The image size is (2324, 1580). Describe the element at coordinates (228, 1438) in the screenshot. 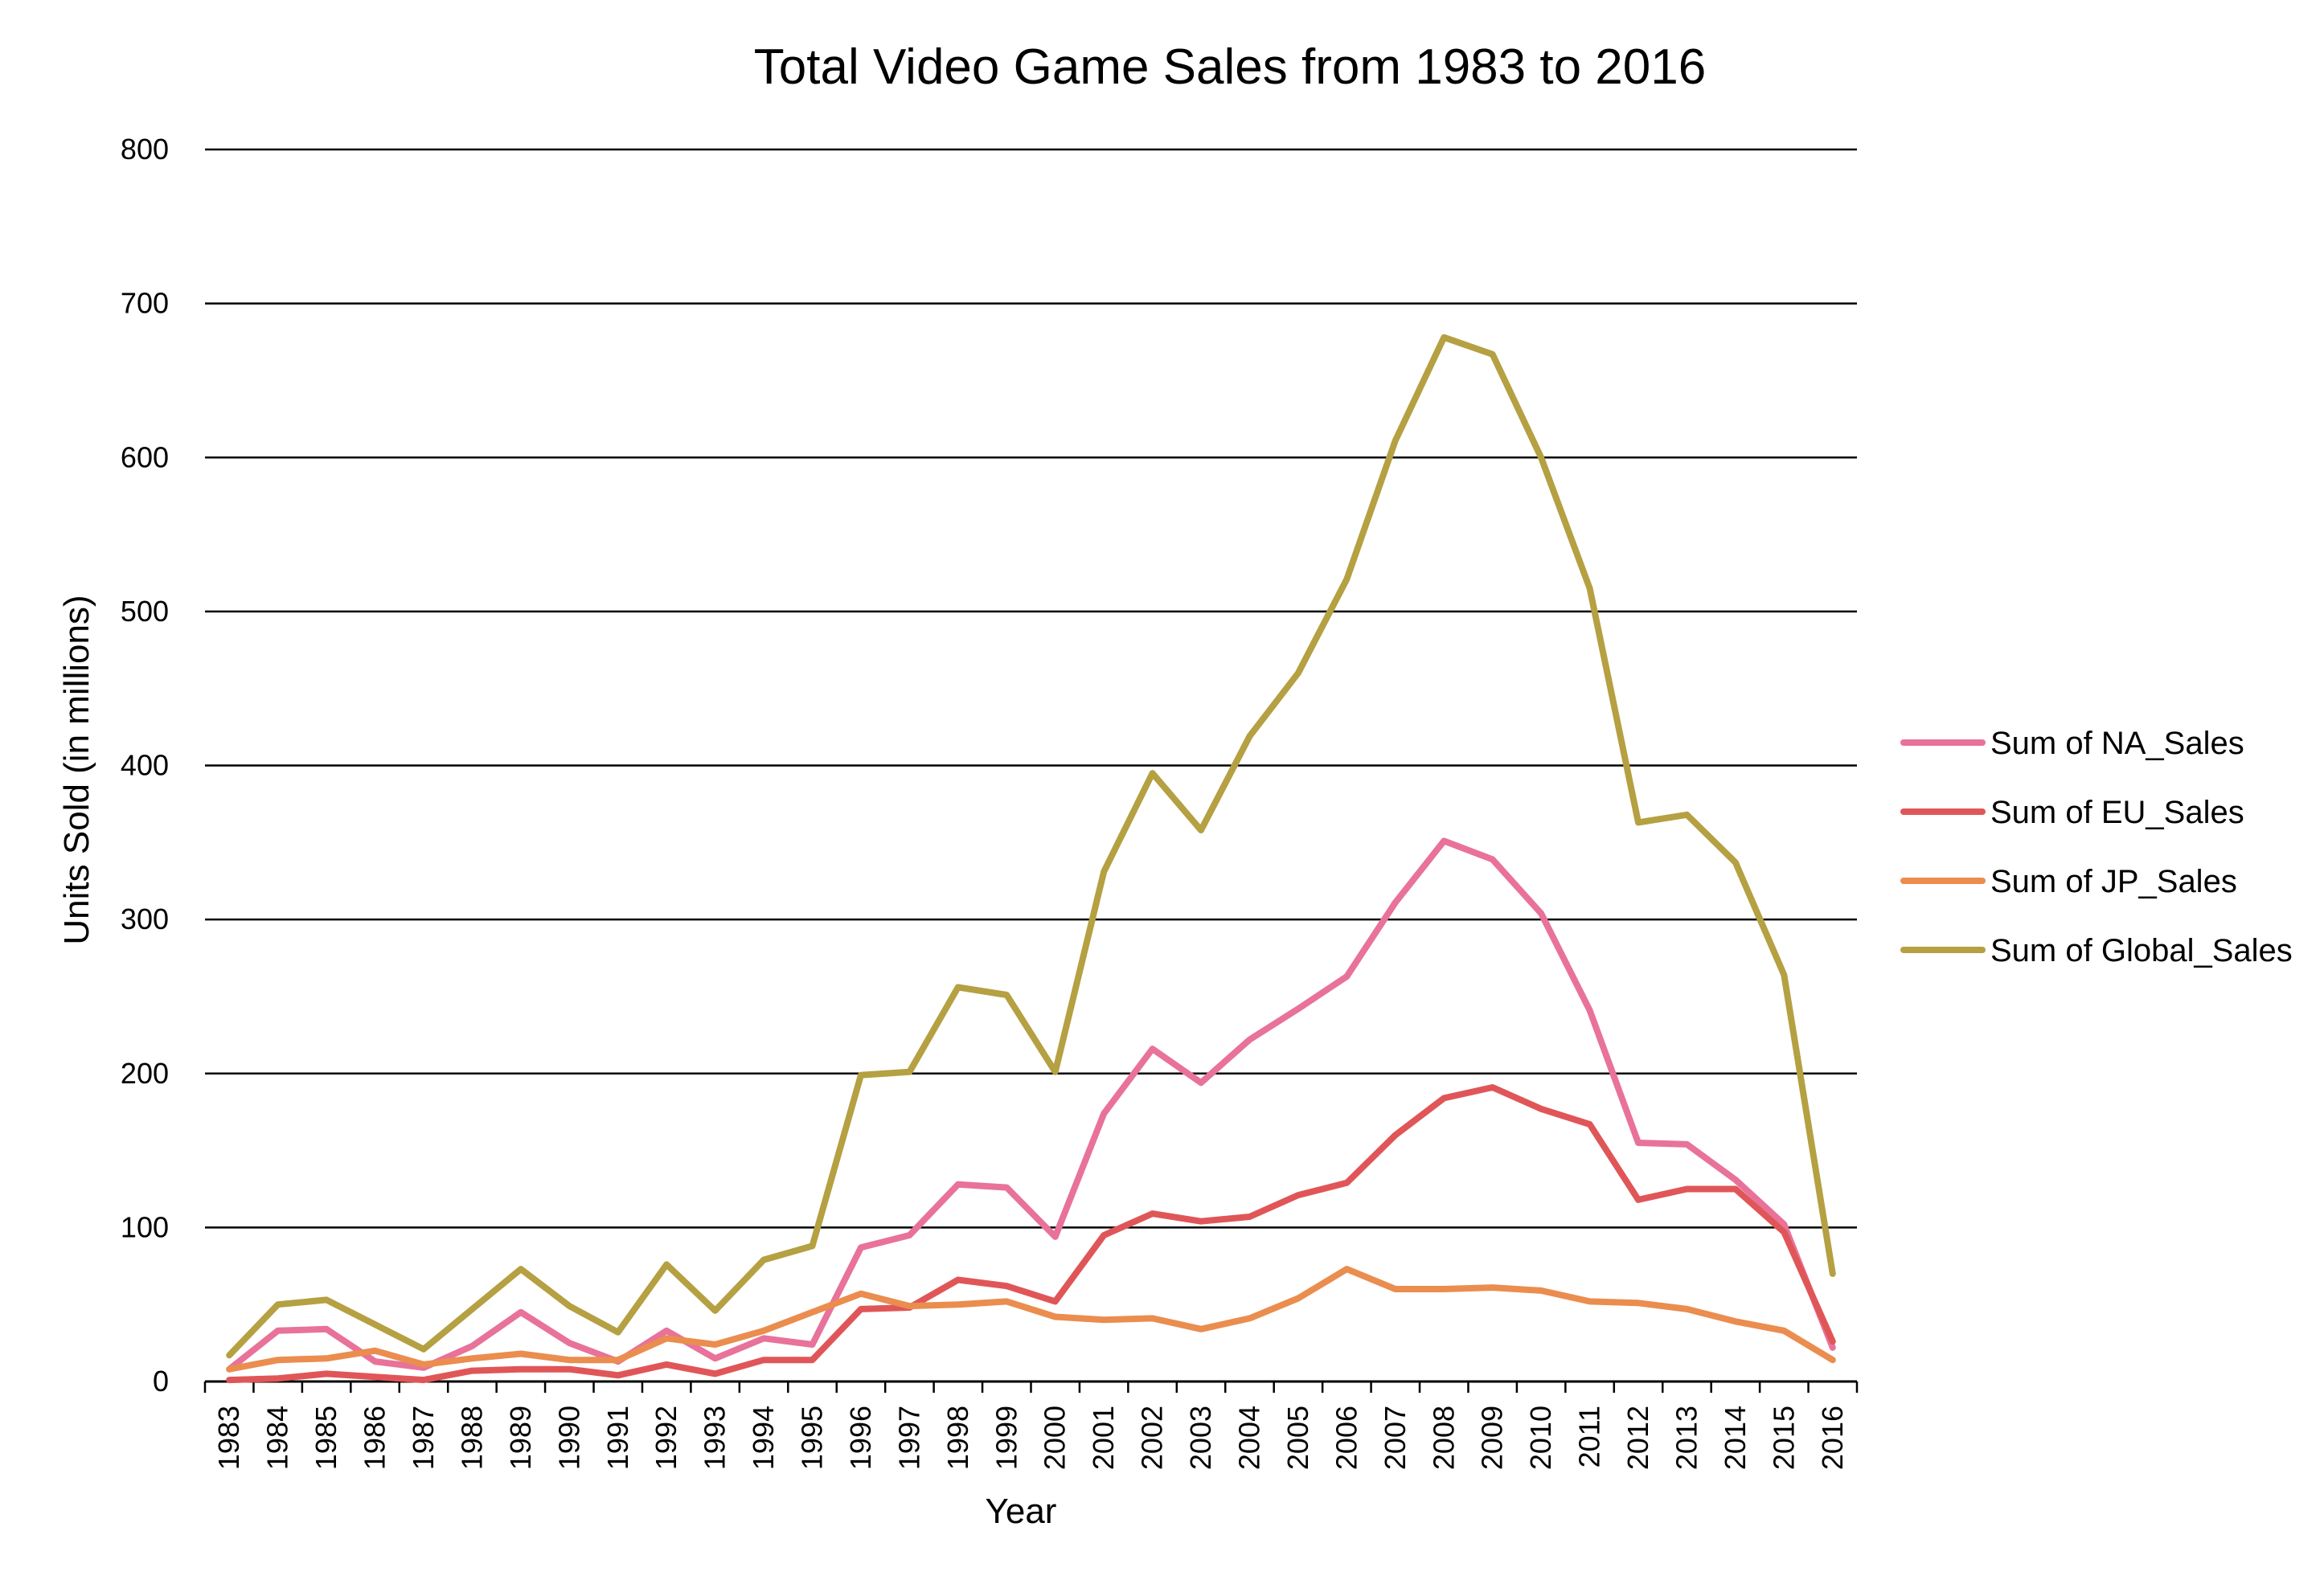

I see `x-tick-label: 1983` at that location.